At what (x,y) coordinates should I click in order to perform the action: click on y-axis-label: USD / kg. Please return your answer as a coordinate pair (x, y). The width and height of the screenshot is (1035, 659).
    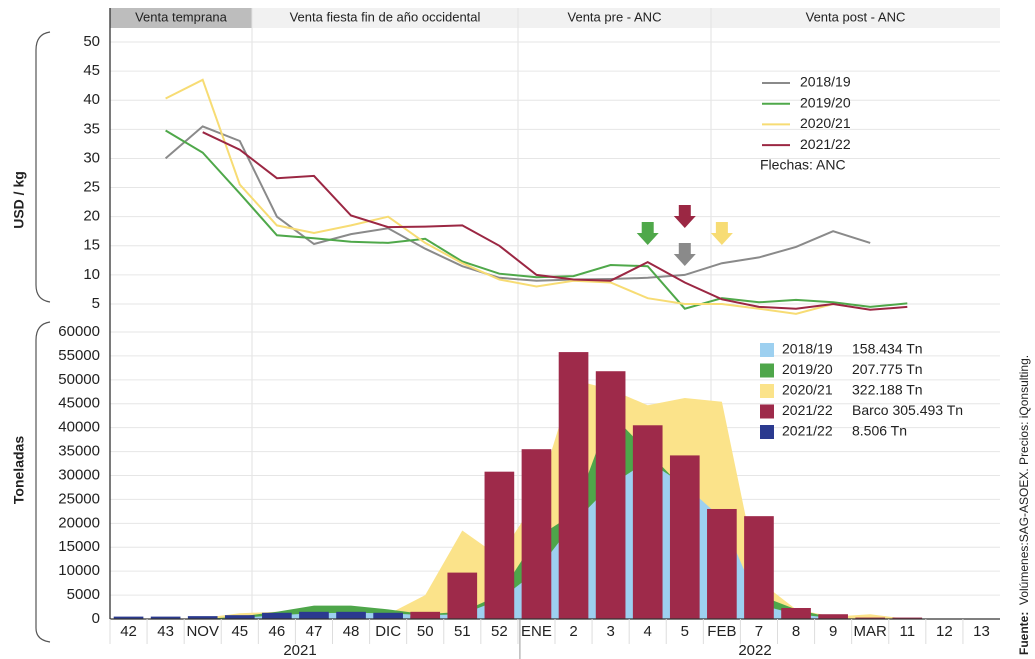
    Looking at the image, I should click on (19, 200).